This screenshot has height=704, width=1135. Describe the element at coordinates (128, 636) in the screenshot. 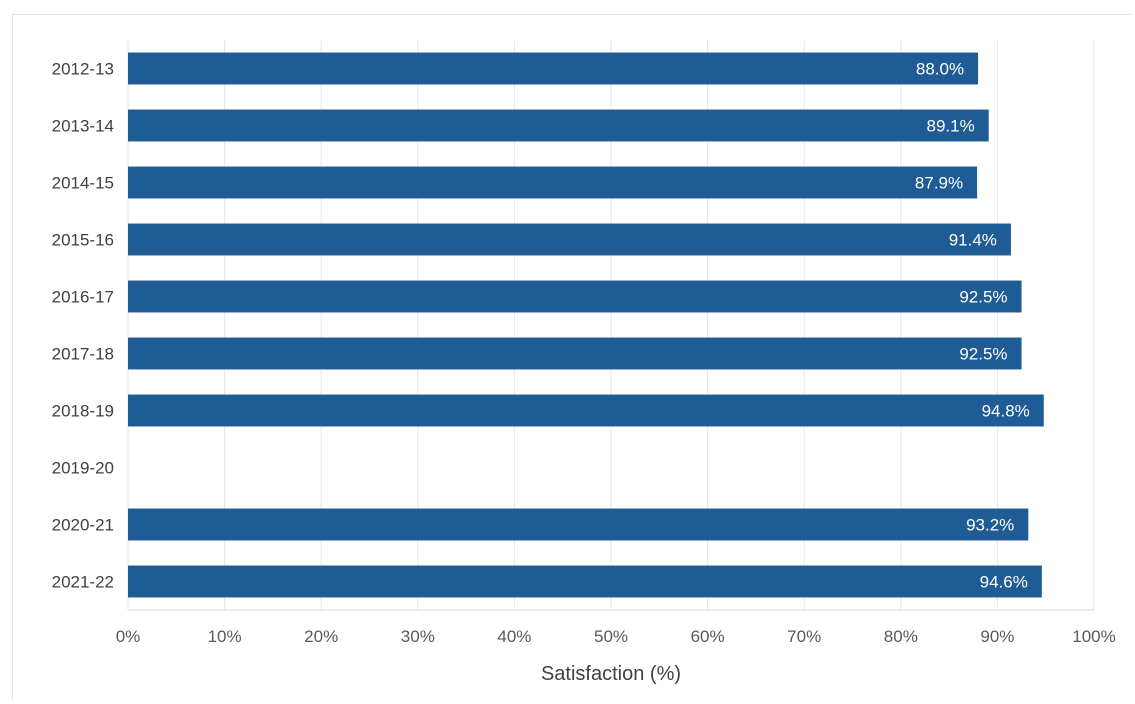

I see `x-tick-label: 0%` at that location.